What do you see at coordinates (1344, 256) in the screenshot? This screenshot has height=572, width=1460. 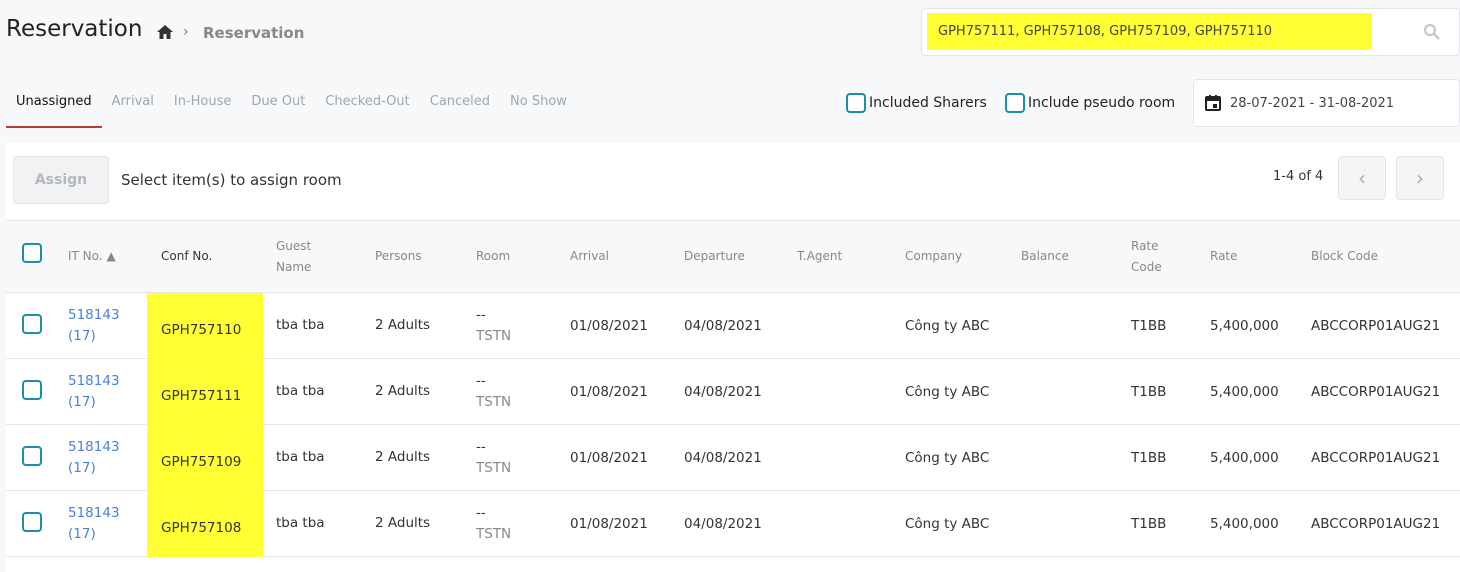 I see `col-block-code: Block Code` at bounding box center [1344, 256].